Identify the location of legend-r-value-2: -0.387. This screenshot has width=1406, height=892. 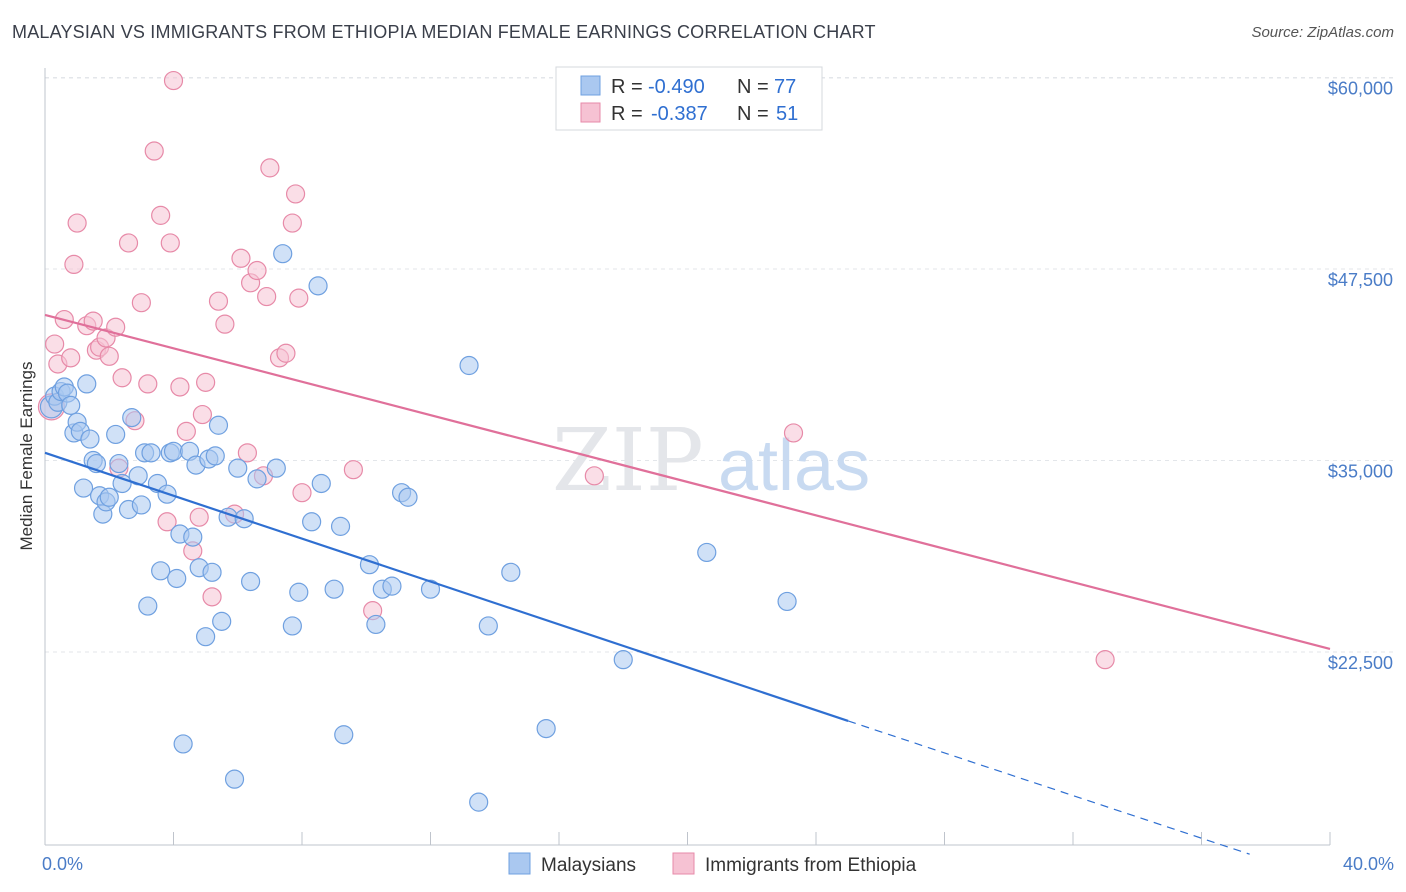
(679, 114).